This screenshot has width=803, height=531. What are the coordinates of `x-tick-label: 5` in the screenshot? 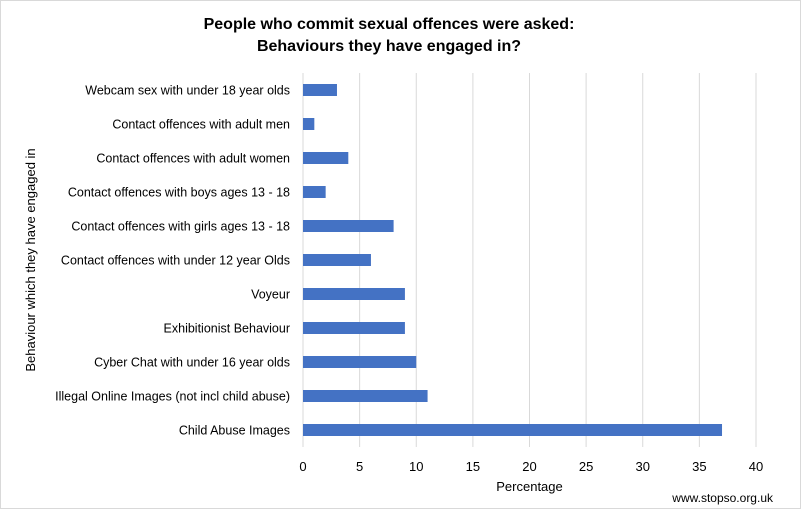 It's located at (359, 466).